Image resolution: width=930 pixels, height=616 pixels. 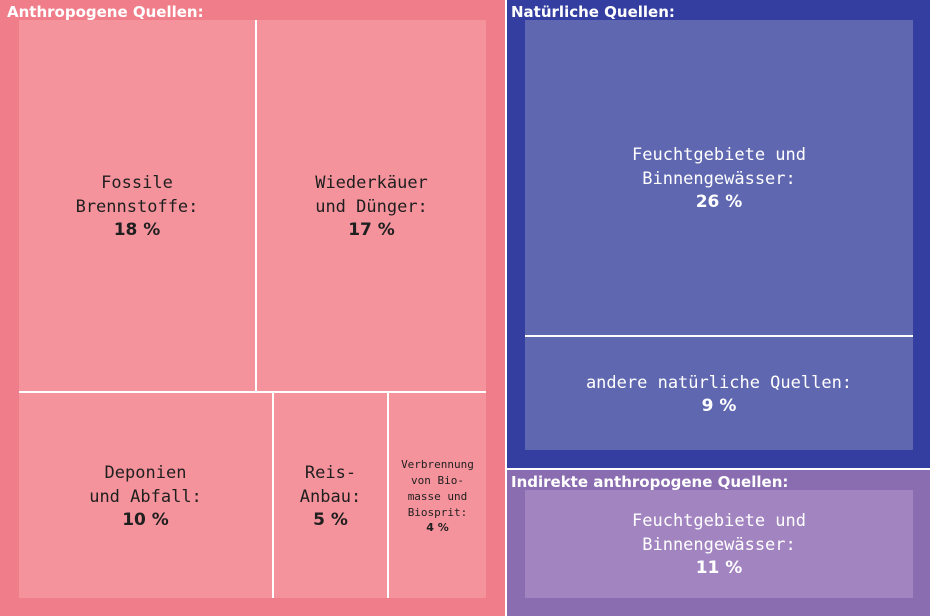 I want to click on cell-other-natural: andere natürliche Quellen: 9 %, so click(x=719, y=393).